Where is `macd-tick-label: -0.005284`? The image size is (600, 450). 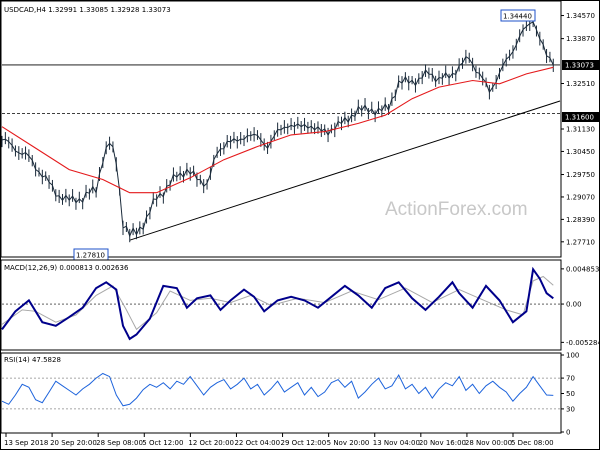 macd-tick-label: -0.005284 is located at coordinates (583, 343).